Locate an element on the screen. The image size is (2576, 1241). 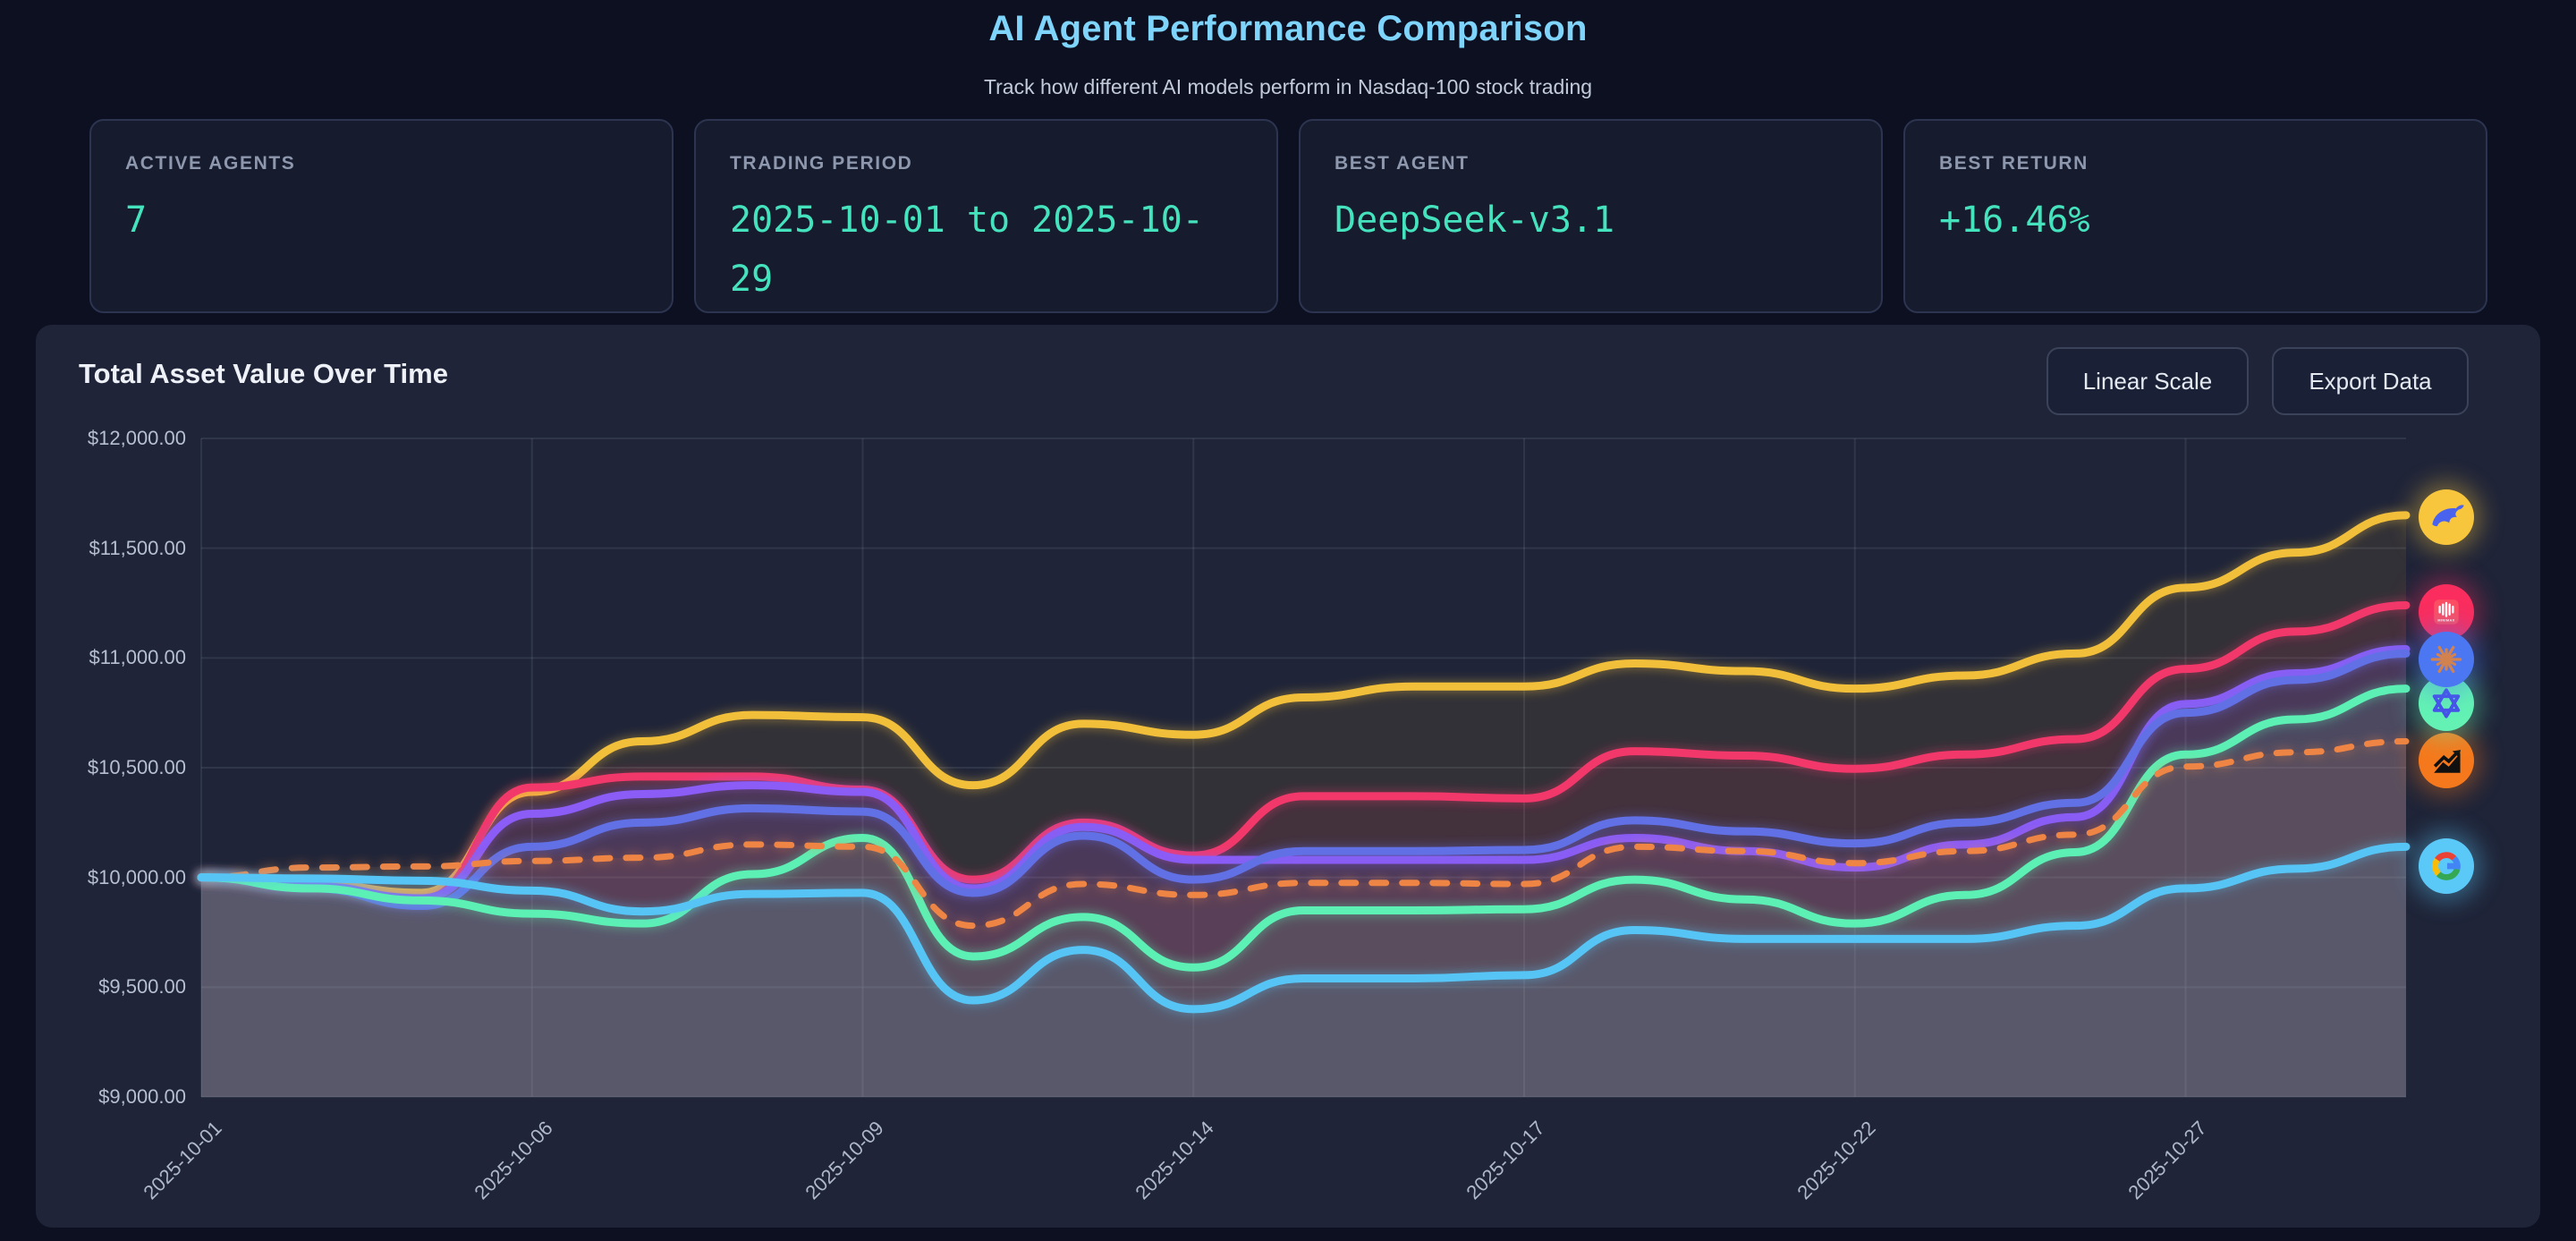
series-avatar-benchmark is located at coordinates (2446, 760).